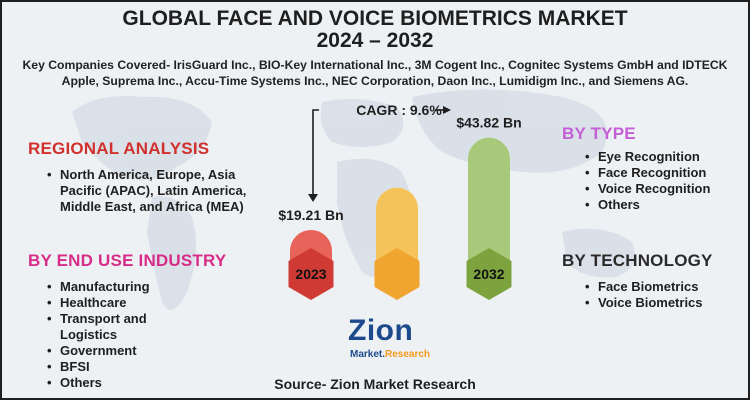  What do you see at coordinates (381, 330) in the screenshot?
I see `logo-wordmark: Zion` at bounding box center [381, 330].